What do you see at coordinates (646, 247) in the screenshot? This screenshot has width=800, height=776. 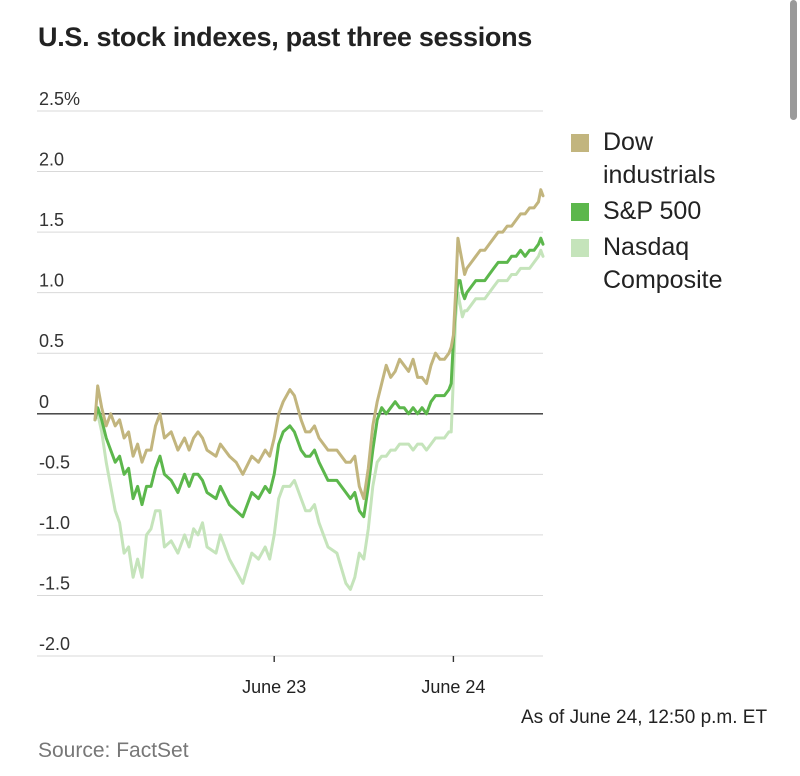 I see `legend-label-nasdaq: Nasdaq` at bounding box center [646, 247].